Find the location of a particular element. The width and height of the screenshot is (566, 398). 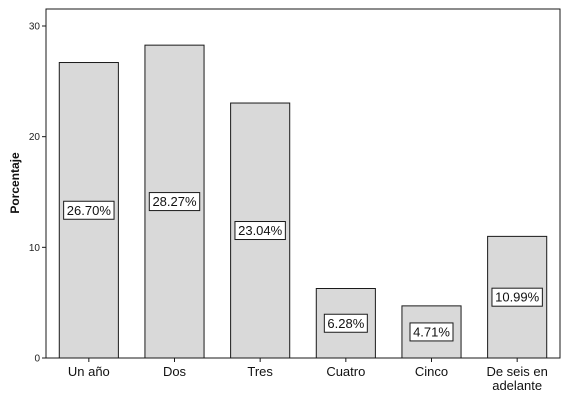

y-axis-ticks: 0 10 20 30 is located at coordinates (37, 193).